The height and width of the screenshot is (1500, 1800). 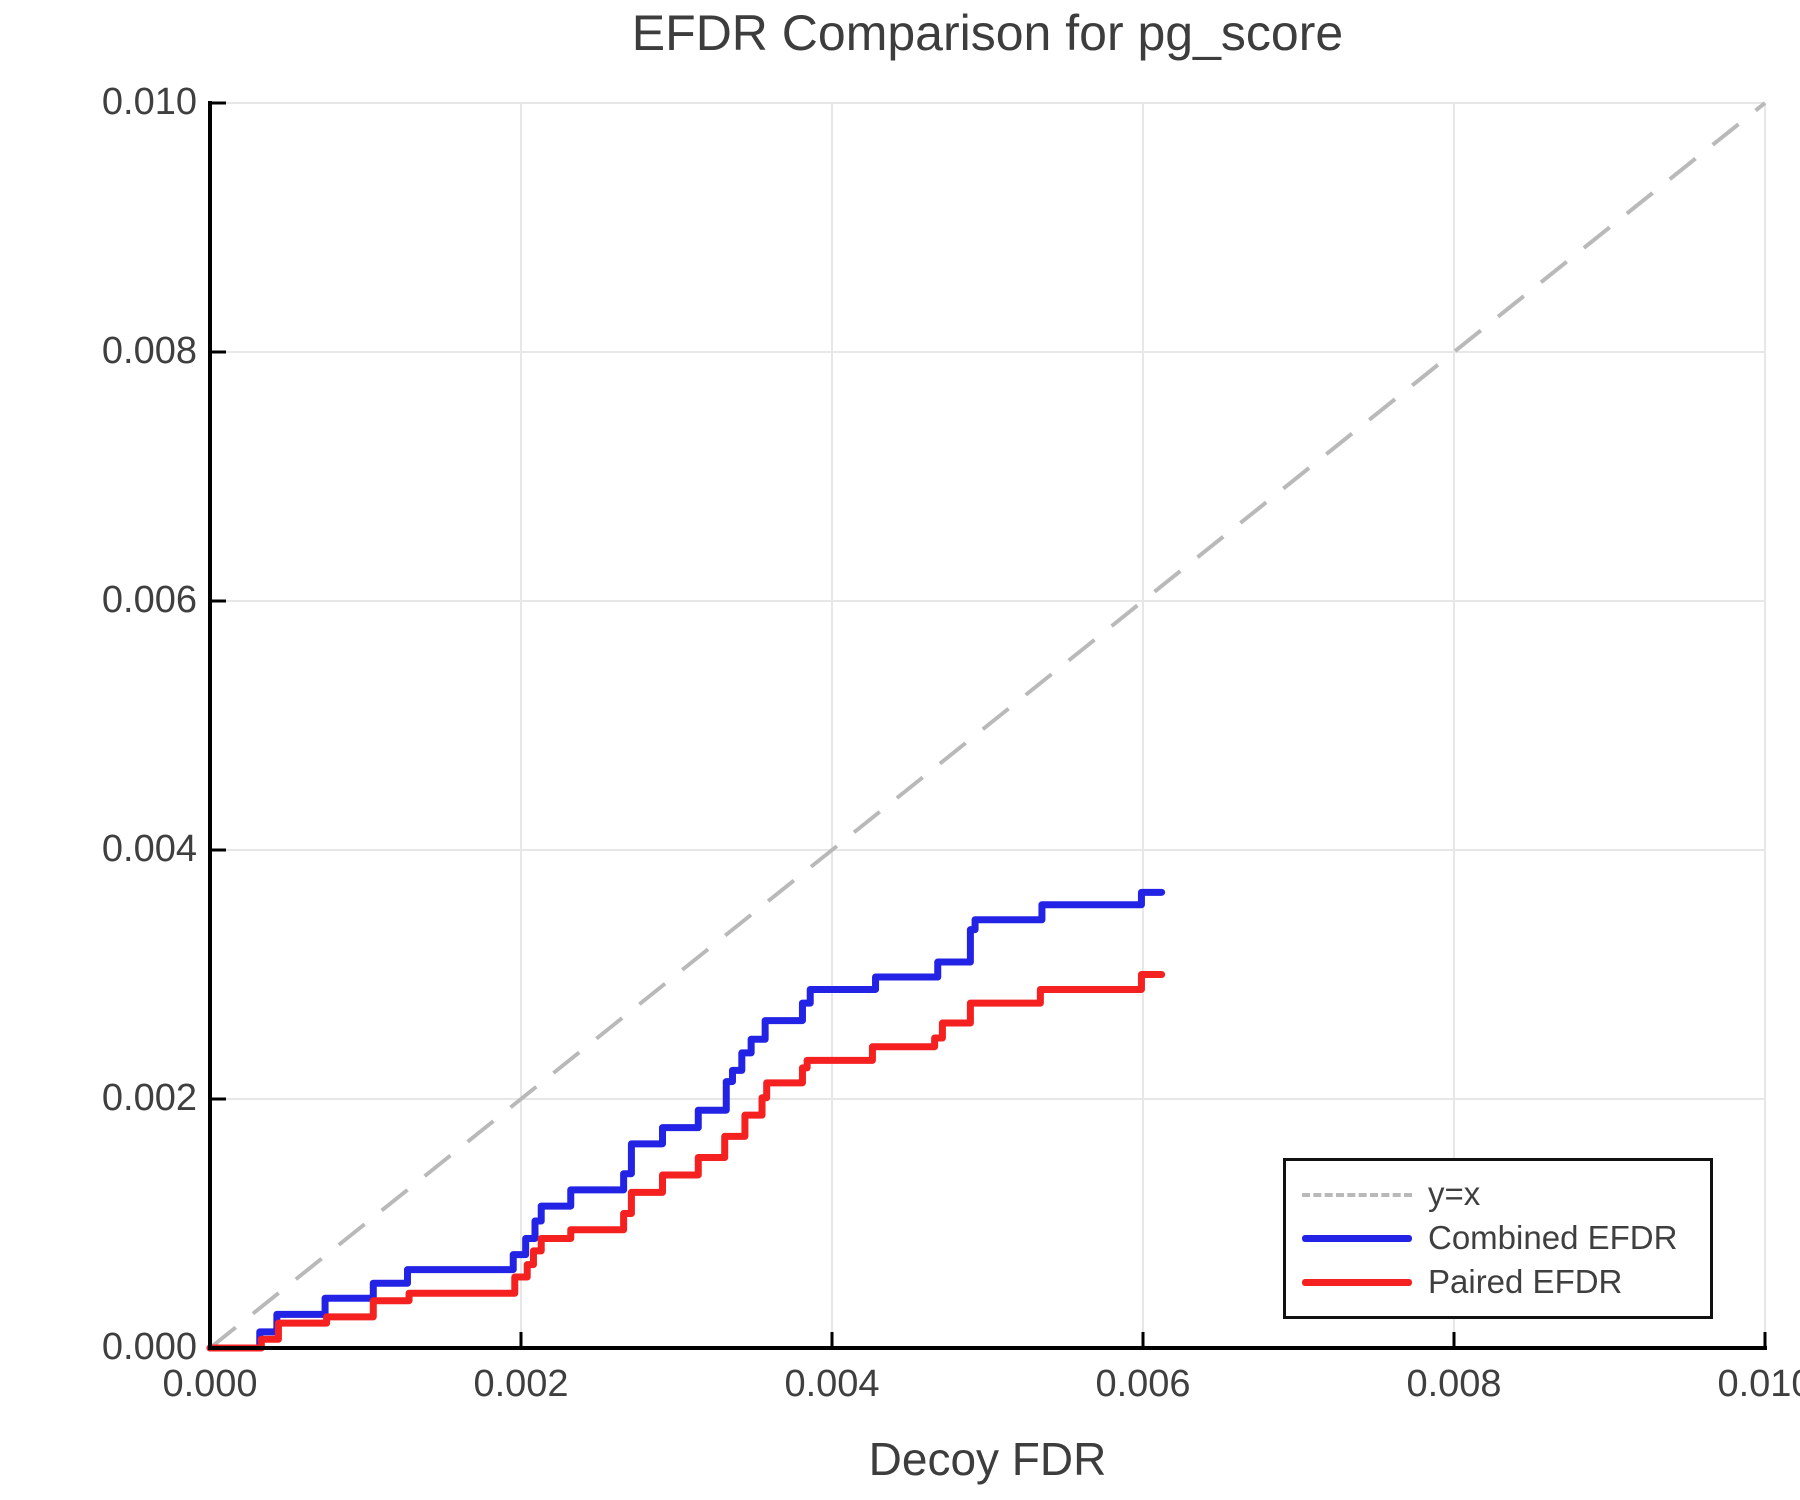 What do you see at coordinates (149, 1347) in the screenshot?
I see `y-tick-label: 0.000` at bounding box center [149, 1347].